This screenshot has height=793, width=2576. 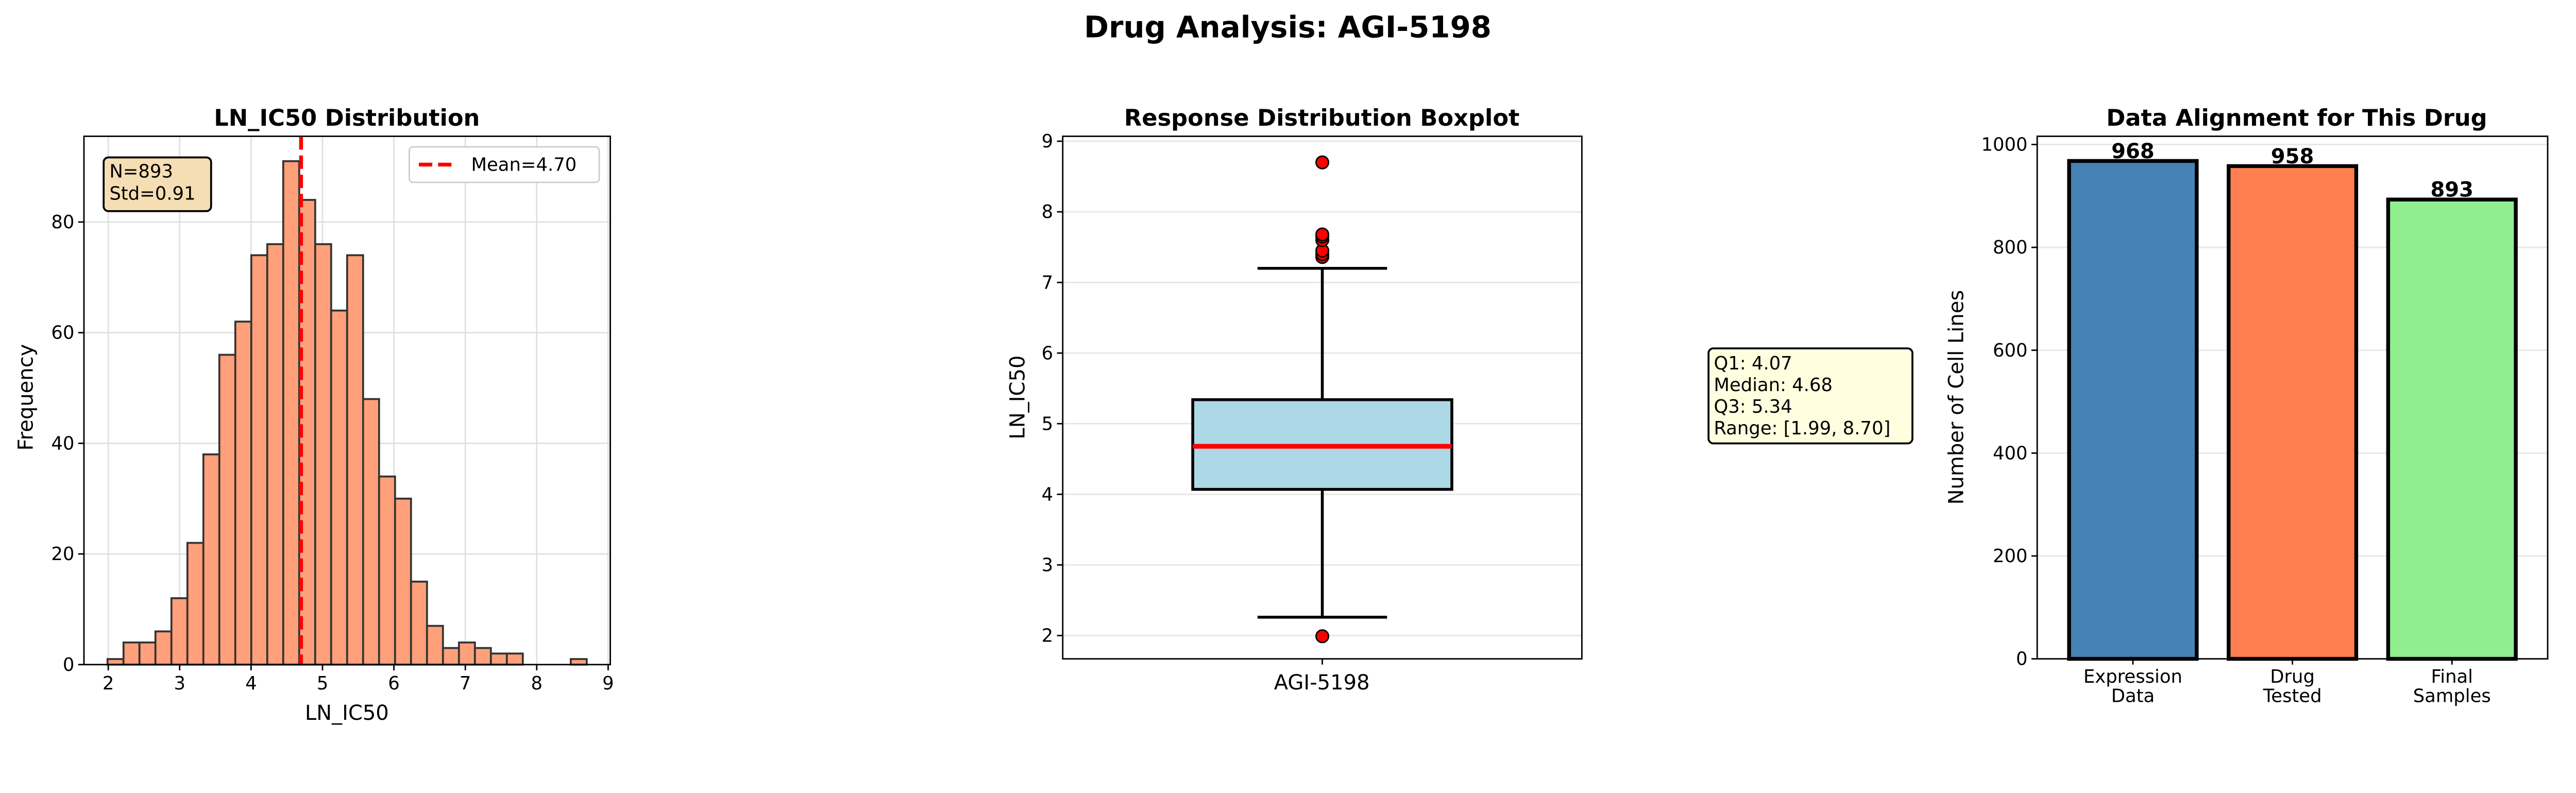 What do you see at coordinates (394, 684) in the screenshot?
I see `x-tick-label: 6` at bounding box center [394, 684].